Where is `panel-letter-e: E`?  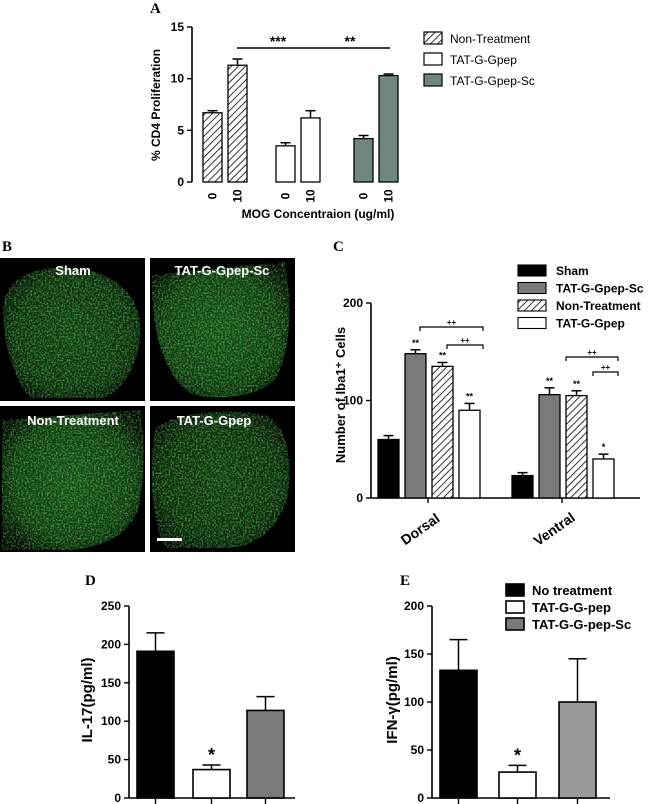
panel-letter-e: E is located at coordinates (405, 581).